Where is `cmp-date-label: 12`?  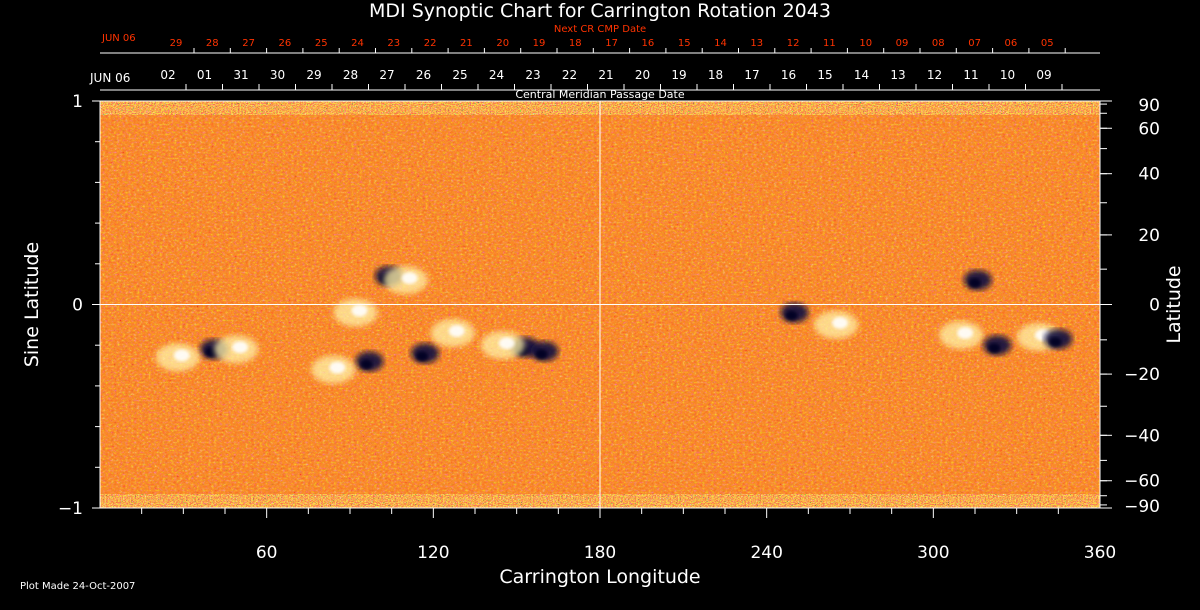
cmp-date-label: 12 is located at coordinates (934, 75).